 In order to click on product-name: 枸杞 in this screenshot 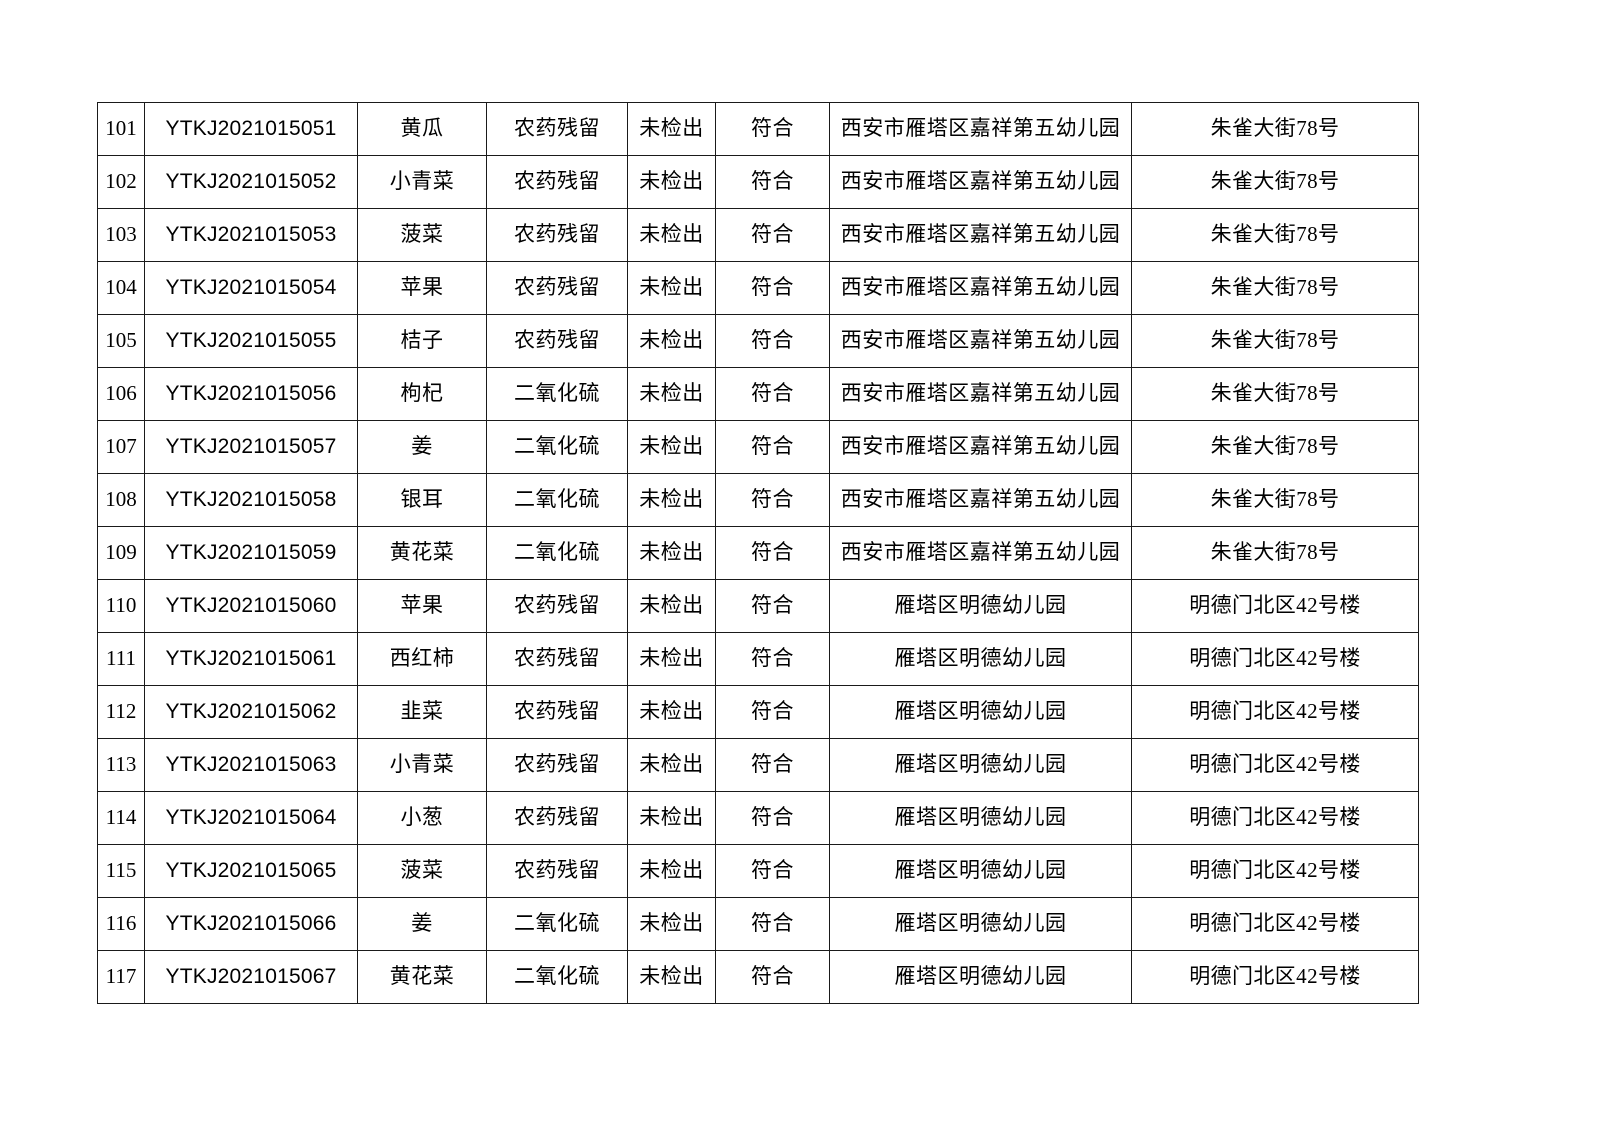, I will do `click(422, 394)`.